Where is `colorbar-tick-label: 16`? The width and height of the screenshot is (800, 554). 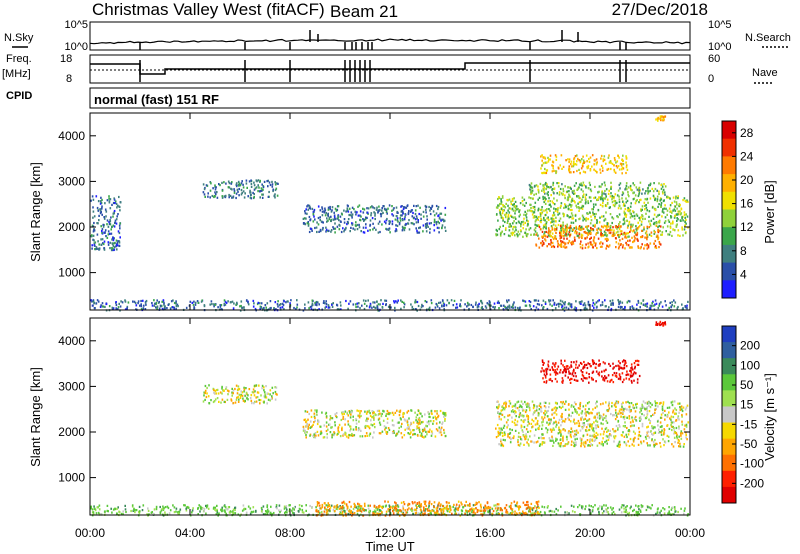
colorbar-tick-label: 16 is located at coordinates (747, 204).